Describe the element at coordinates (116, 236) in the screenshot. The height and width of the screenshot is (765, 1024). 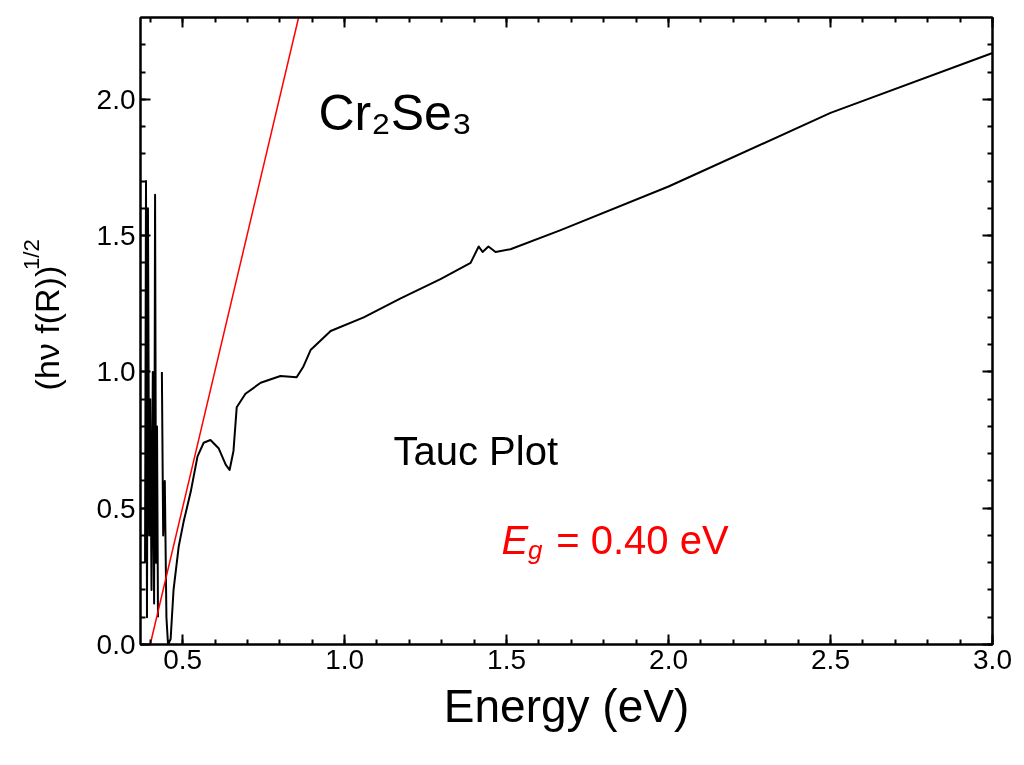
I see `y-tick-label: 1.5` at that location.